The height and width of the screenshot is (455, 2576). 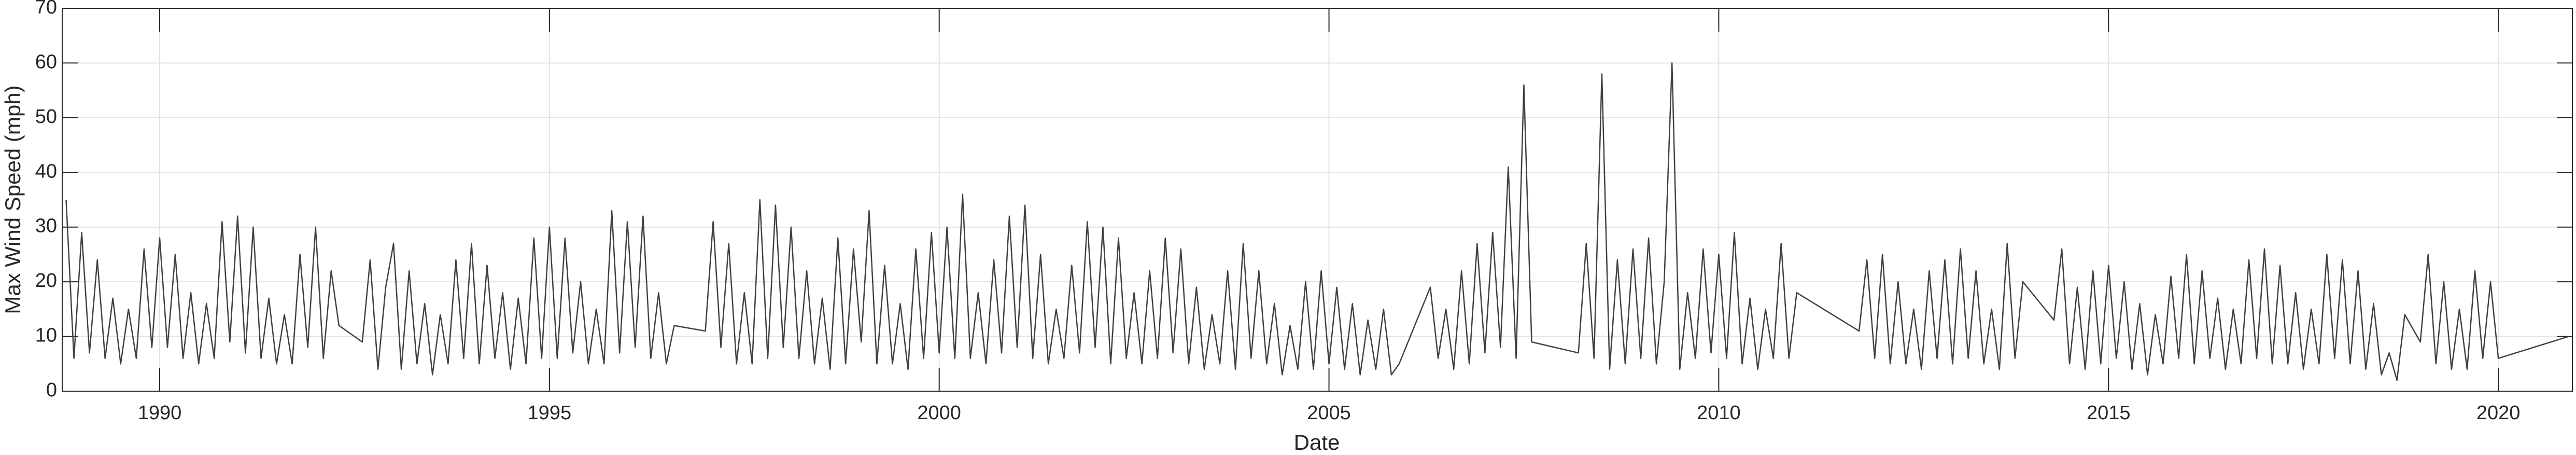 I want to click on x-tick-label: 1990, so click(x=160, y=413).